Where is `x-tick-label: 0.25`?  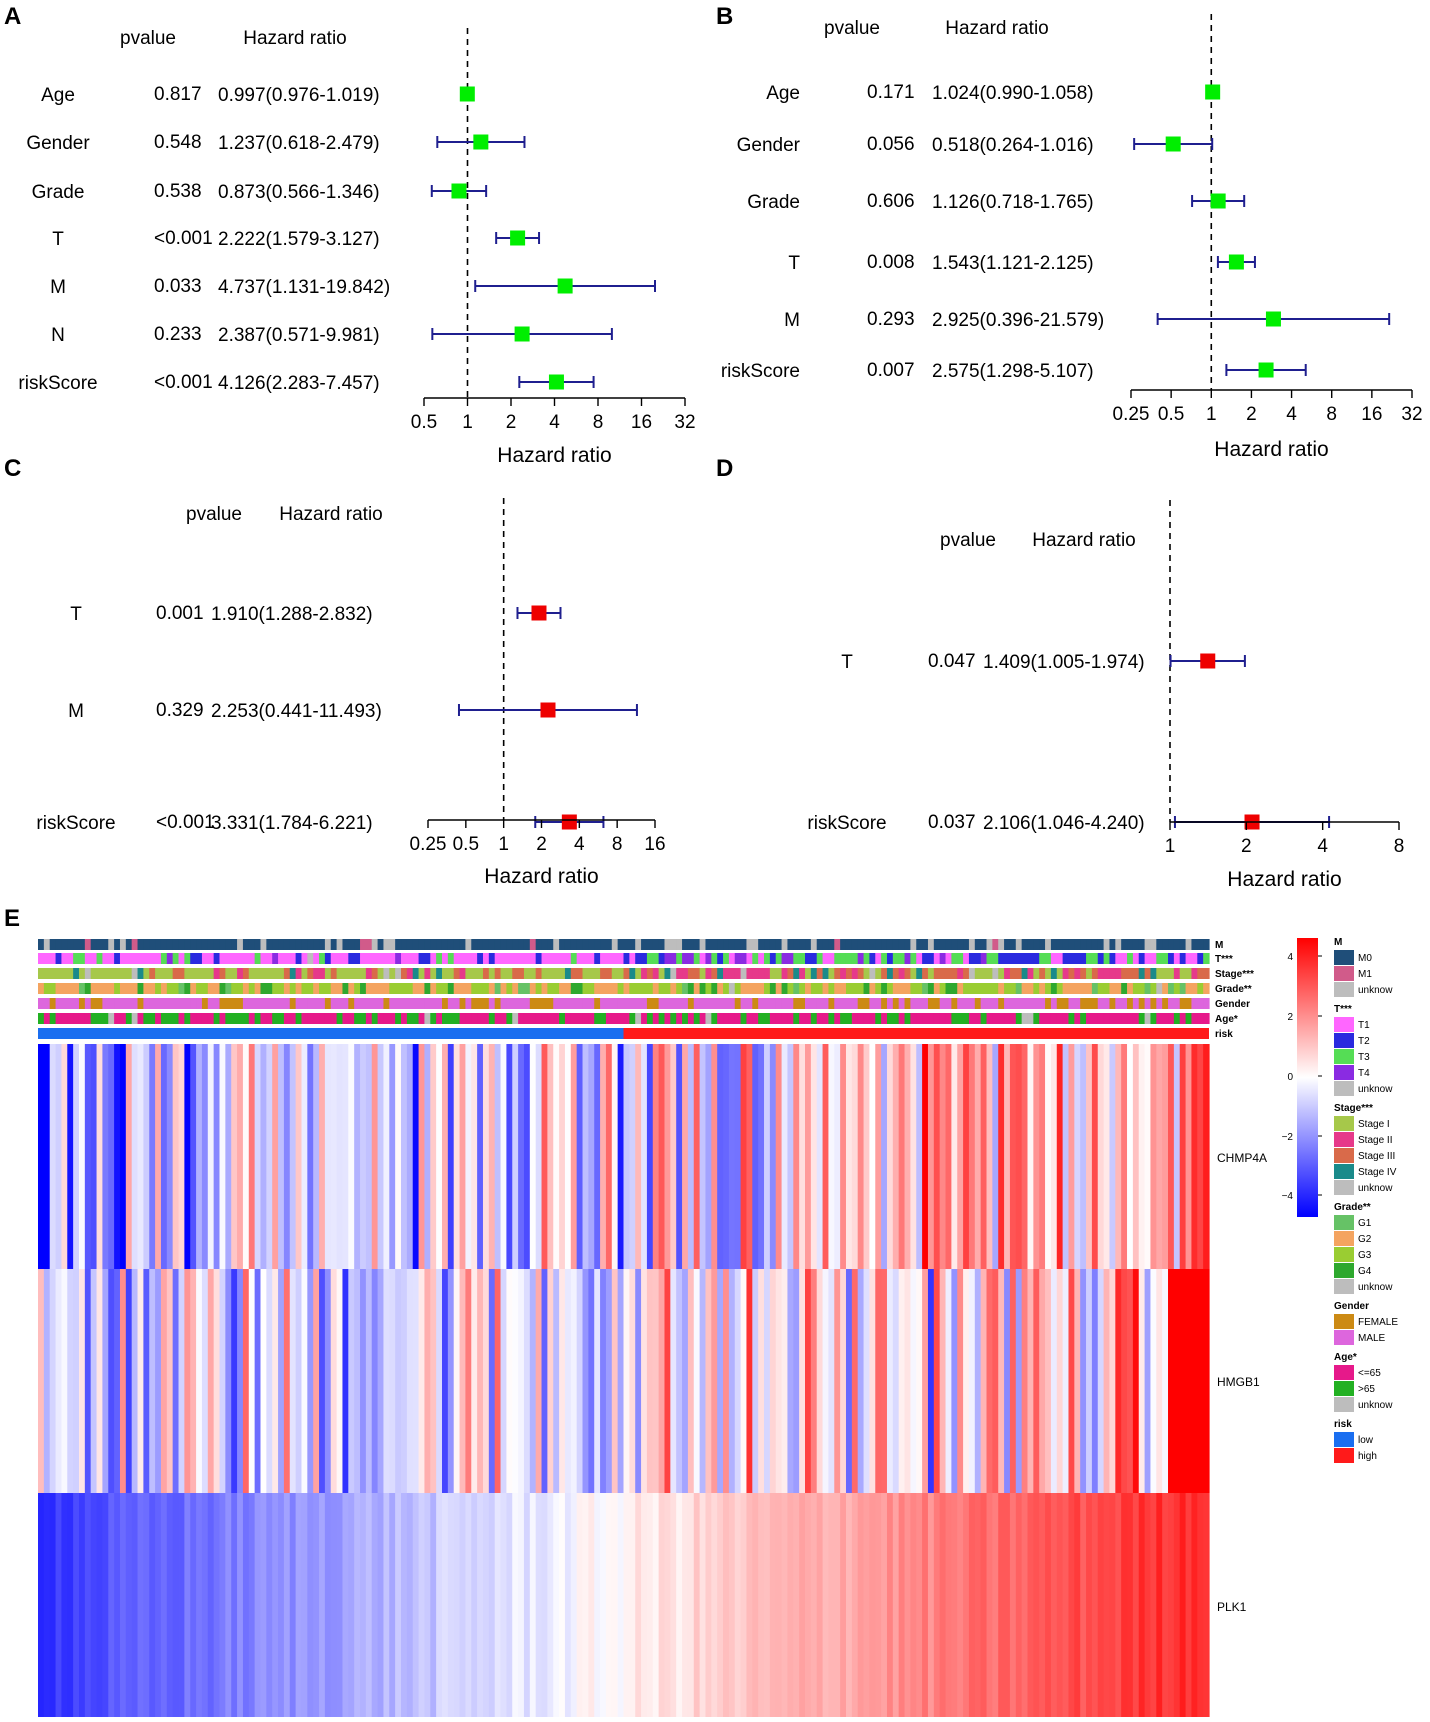
x-tick-label: 0.25 is located at coordinates (1131, 414).